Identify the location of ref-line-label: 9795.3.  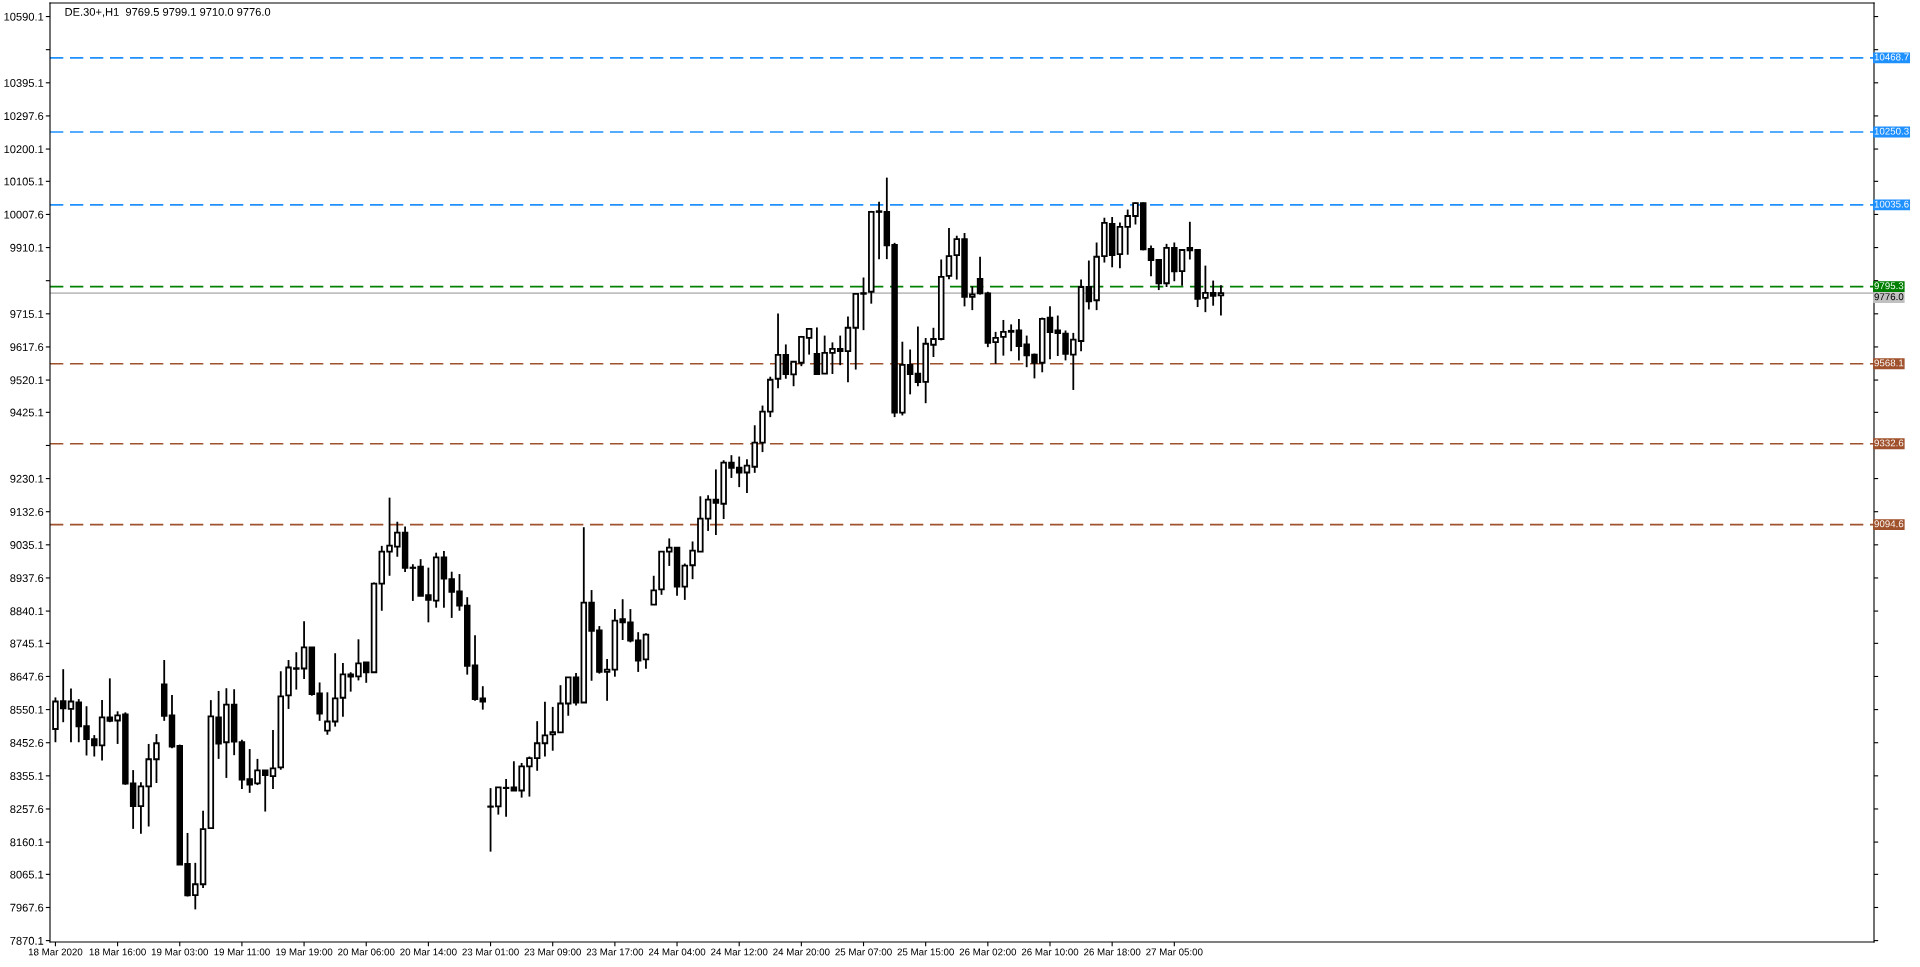
(1889, 286).